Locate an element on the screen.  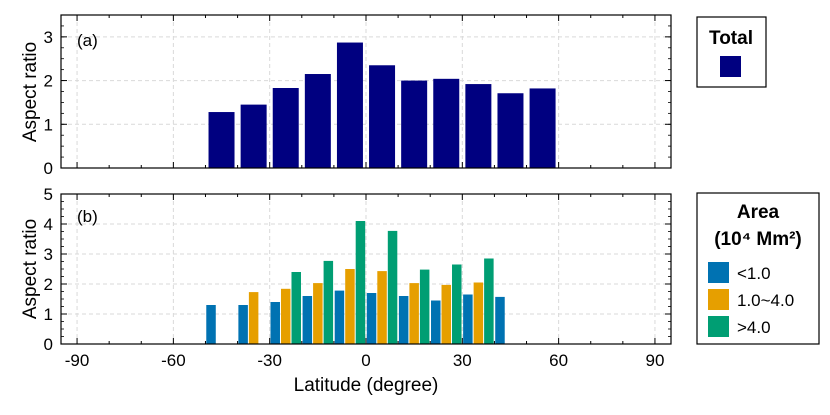
panel-label-b: (b) is located at coordinates (87, 216).